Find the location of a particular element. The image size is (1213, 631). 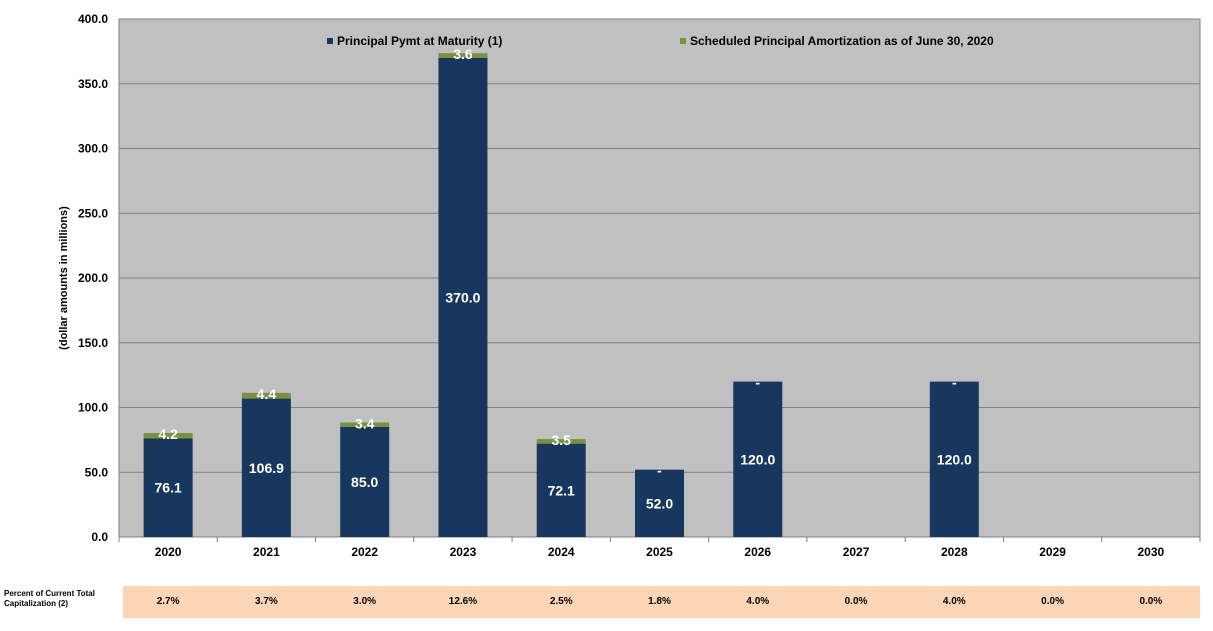

bar-principal-2021 is located at coordinates (266, 467).